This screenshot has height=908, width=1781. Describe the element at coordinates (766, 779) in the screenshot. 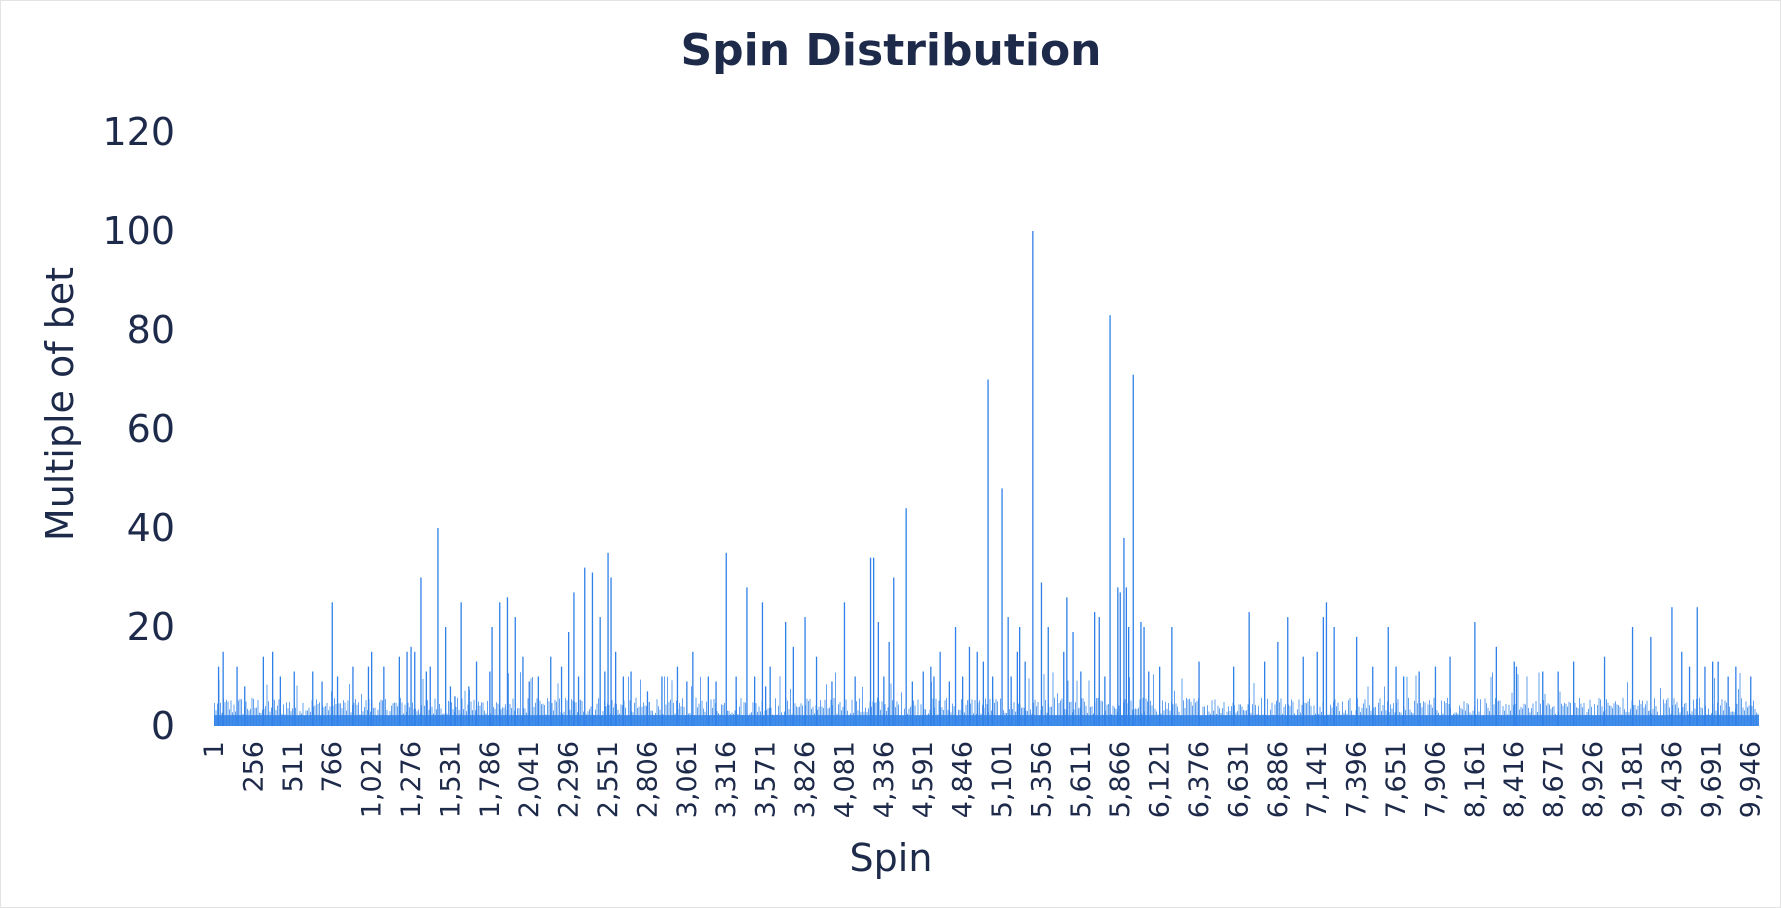

I see `x-tick-label: 3,571` at that location.